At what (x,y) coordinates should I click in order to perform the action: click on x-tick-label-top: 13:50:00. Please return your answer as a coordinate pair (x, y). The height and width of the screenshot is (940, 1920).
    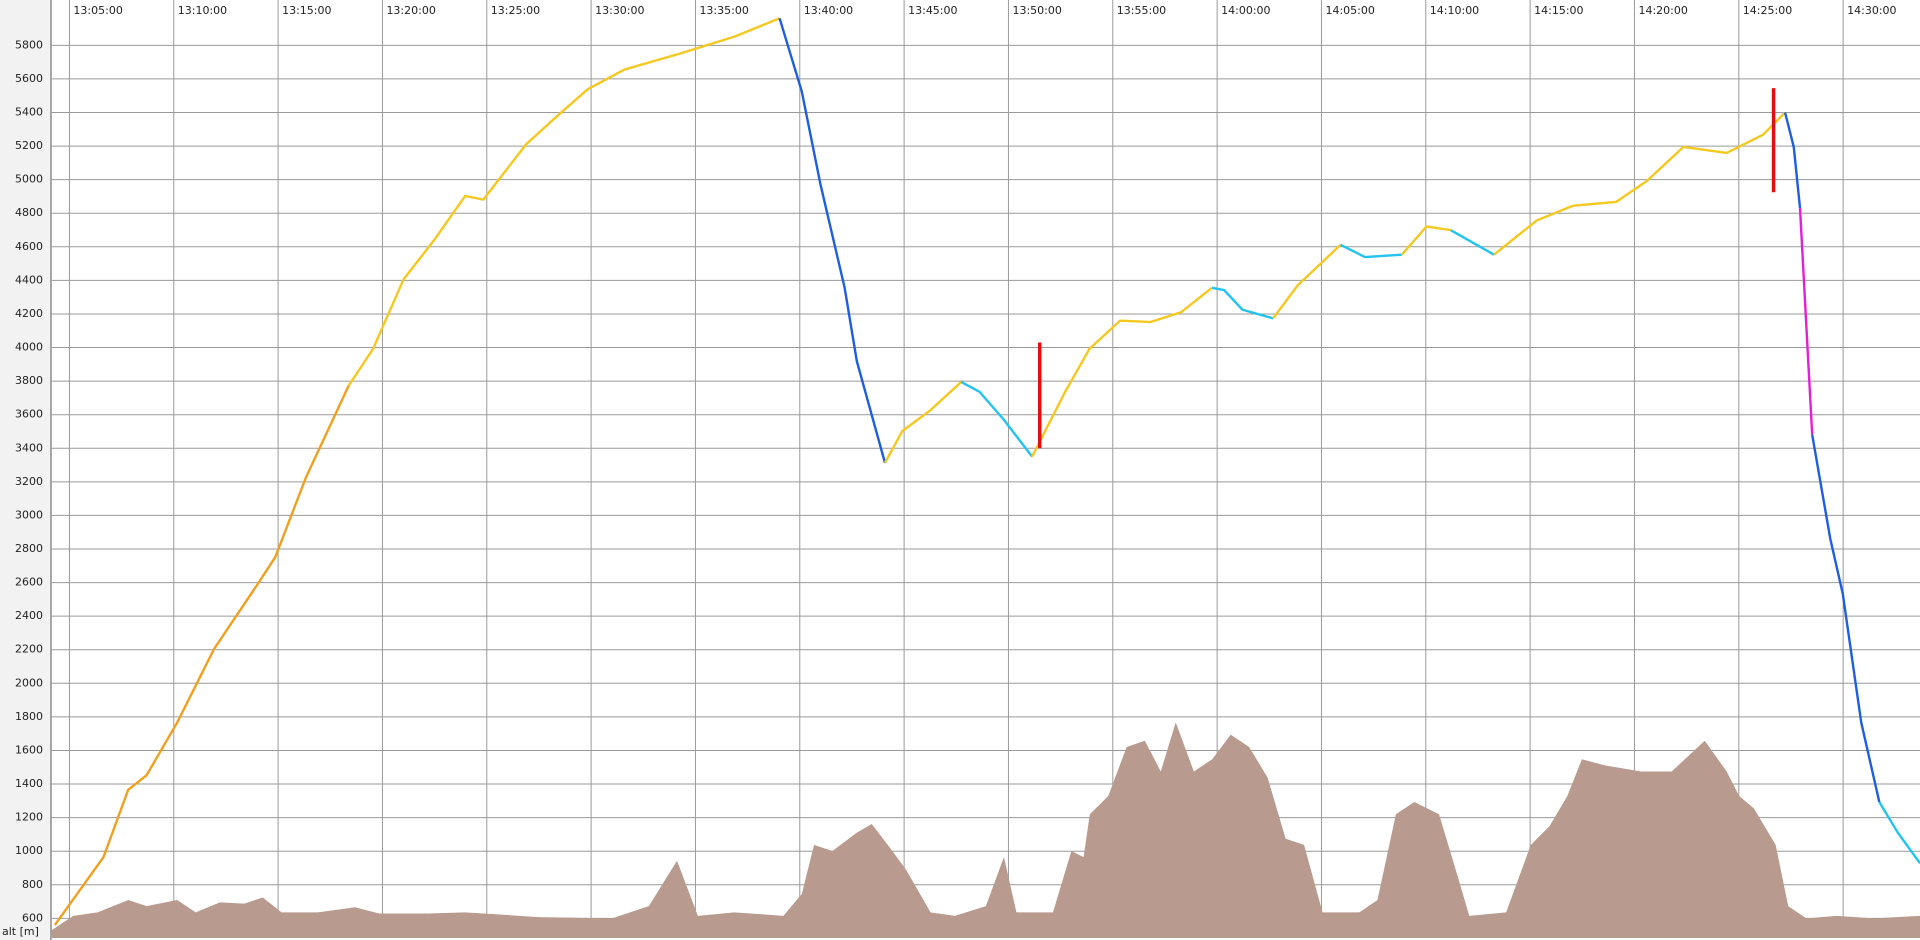
    Looking at the image, I should click on (1036, 10).